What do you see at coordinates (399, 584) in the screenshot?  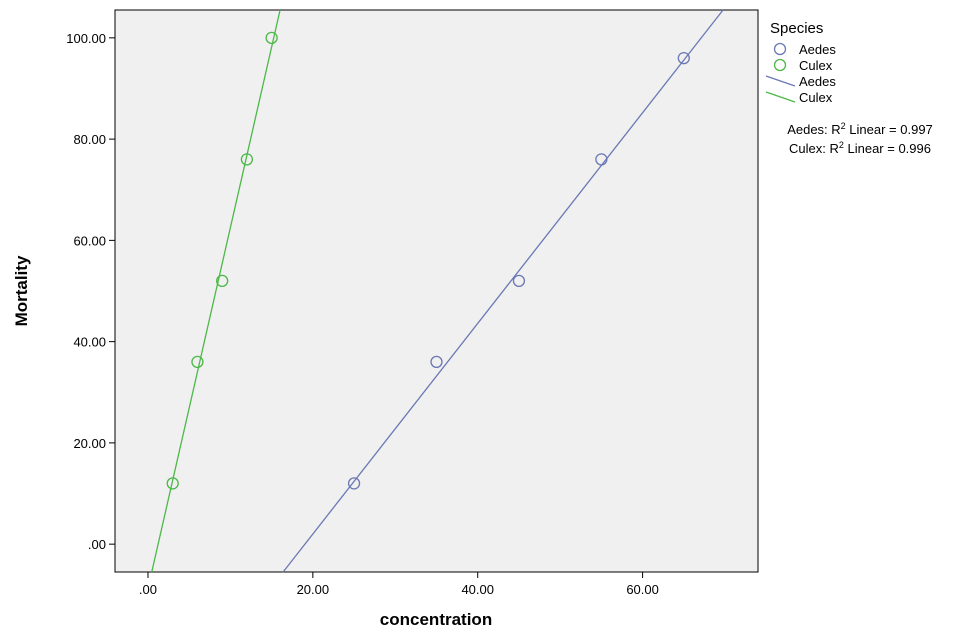 I see `x-axis: .00 20.00 40.00 60.00` at bounding box center [399, 584].